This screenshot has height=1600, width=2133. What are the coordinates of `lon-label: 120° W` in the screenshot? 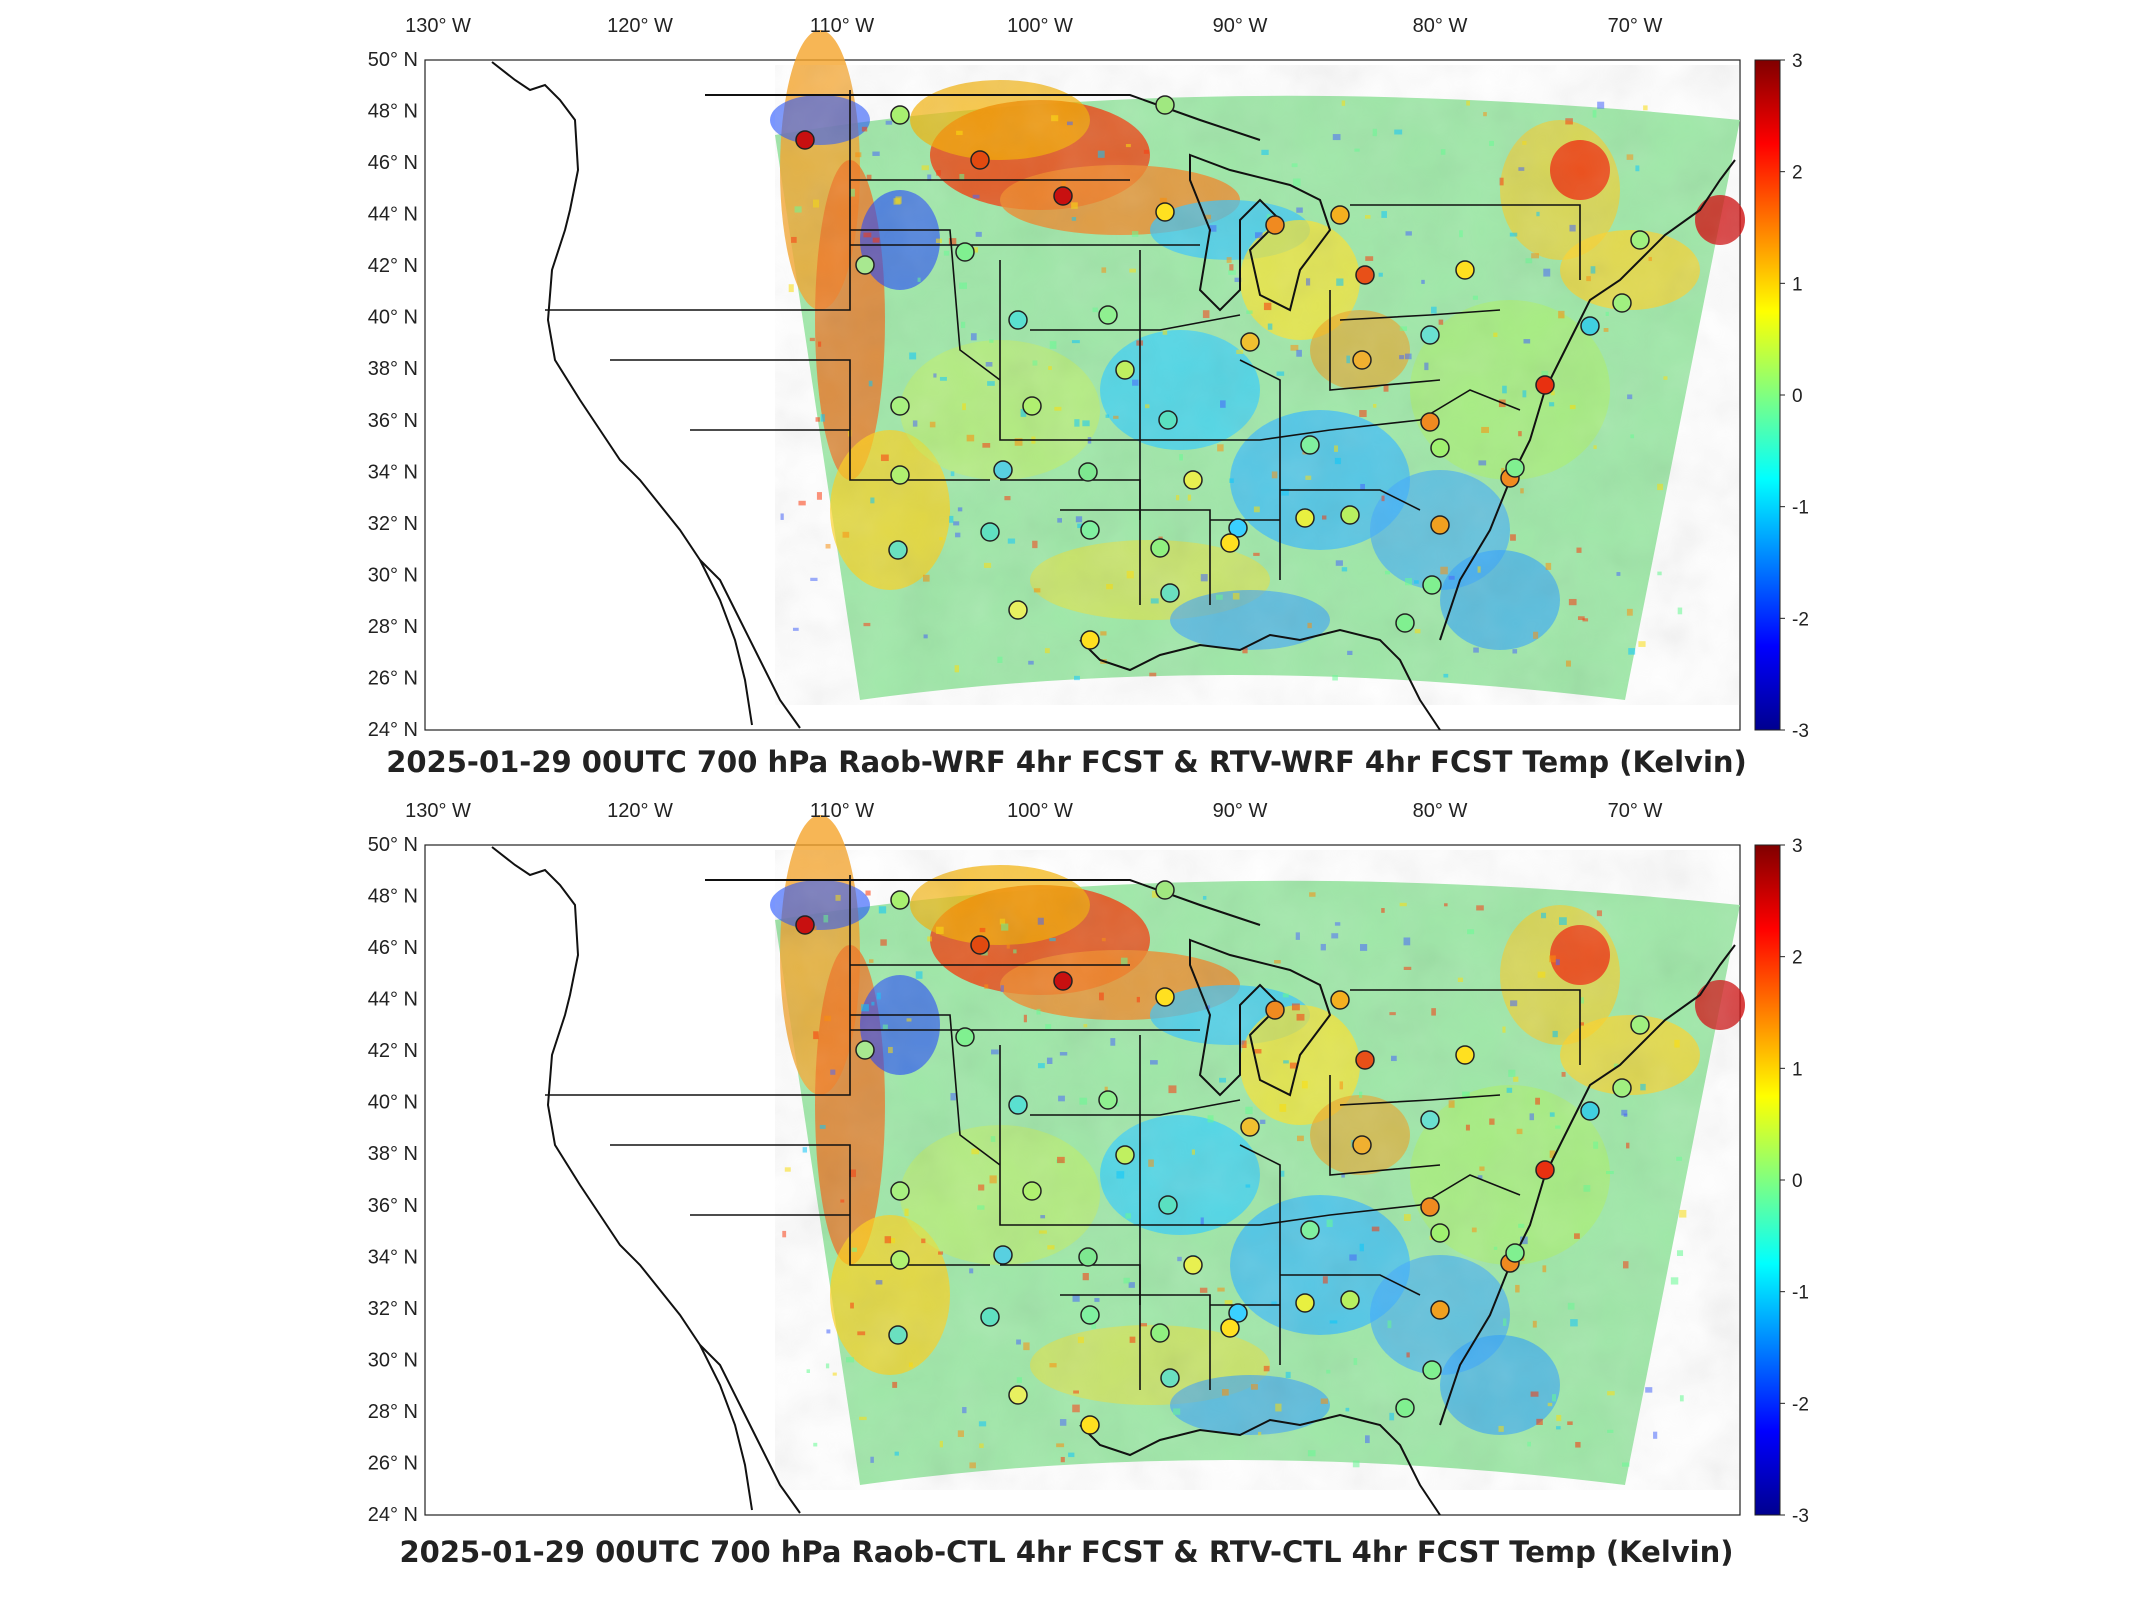 It's located at (640, 26).